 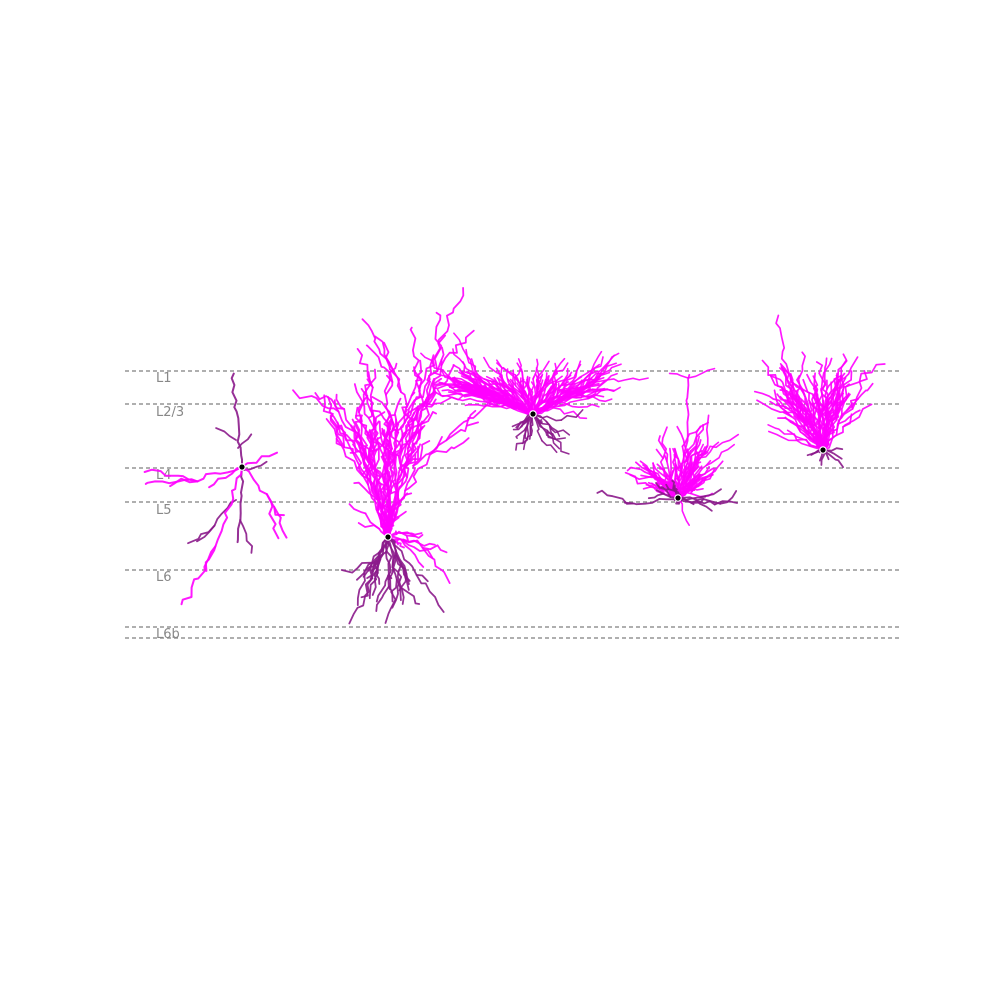 I want to click on layer-label-l1: L1, so click(x=164, y=378).